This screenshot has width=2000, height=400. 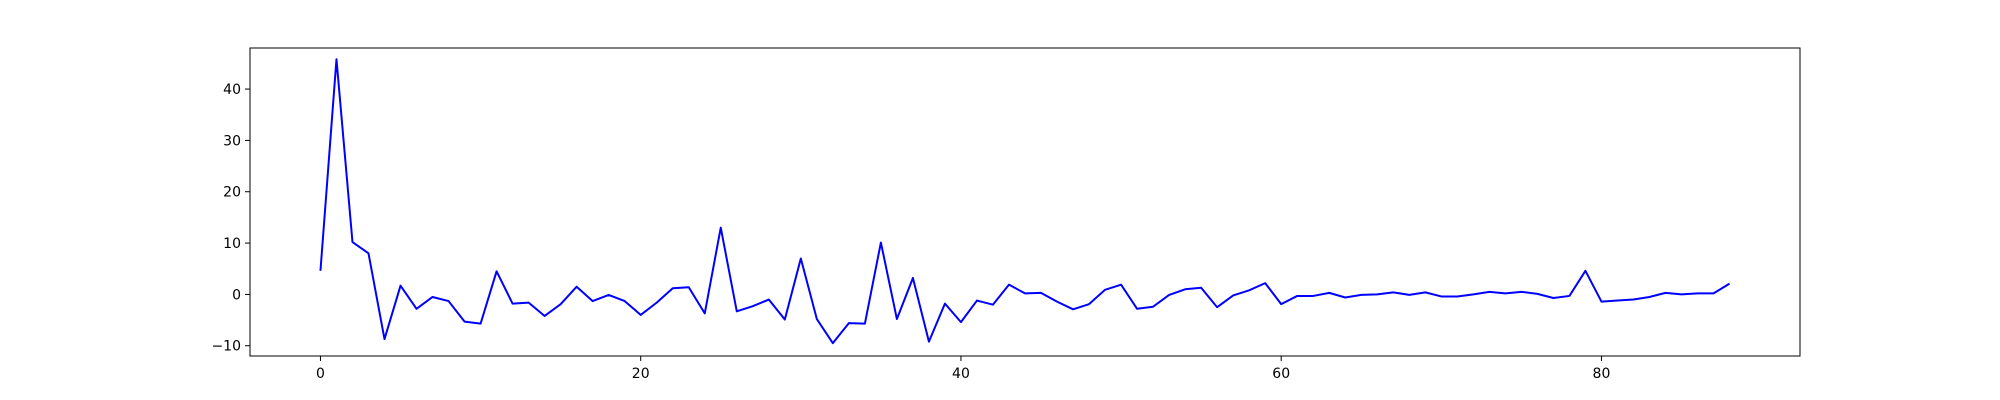 I want to click on y-tick-label: −10, so click(x=226, y=347).